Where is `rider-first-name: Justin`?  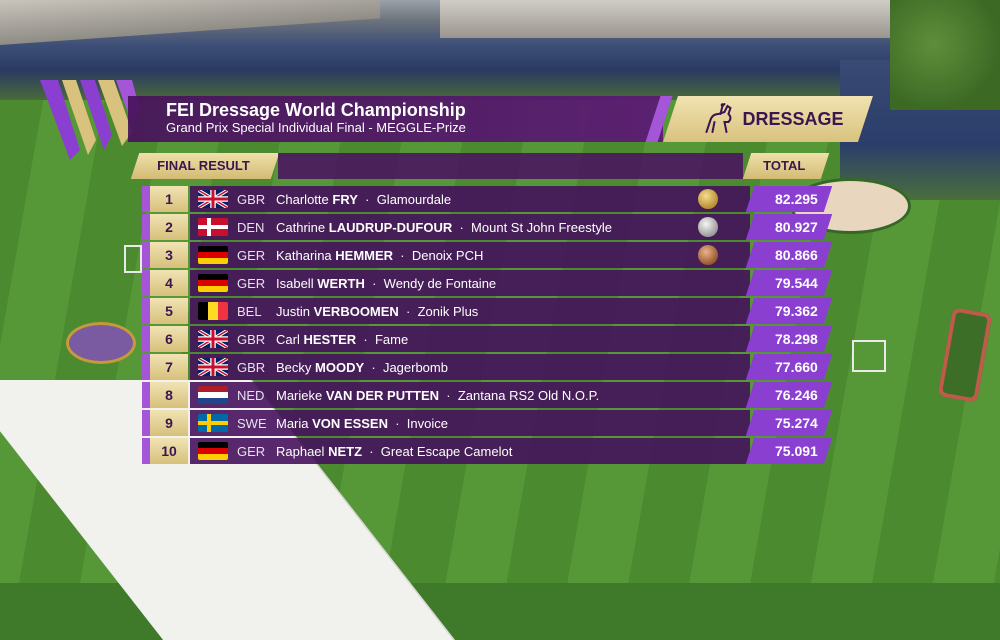
rider-first-name: Justin is located at coordinates (293, 311).